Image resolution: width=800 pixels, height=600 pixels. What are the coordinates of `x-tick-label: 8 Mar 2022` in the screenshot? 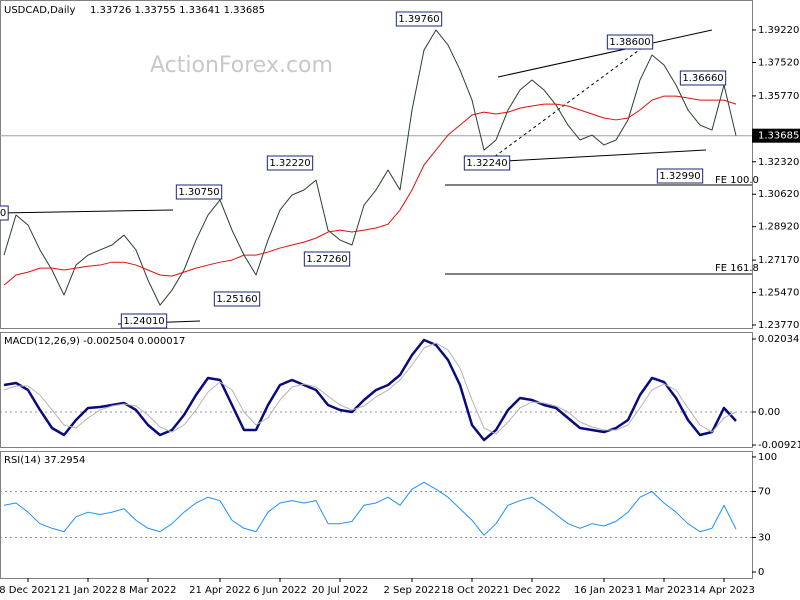 It's located at (147, 590).